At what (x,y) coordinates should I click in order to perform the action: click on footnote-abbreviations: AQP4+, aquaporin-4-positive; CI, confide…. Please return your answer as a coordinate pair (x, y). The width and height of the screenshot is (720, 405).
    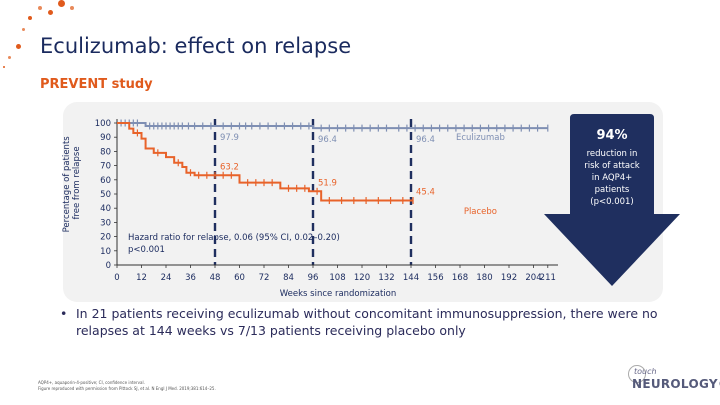
    Looking at the image, I should click on (91, 382).